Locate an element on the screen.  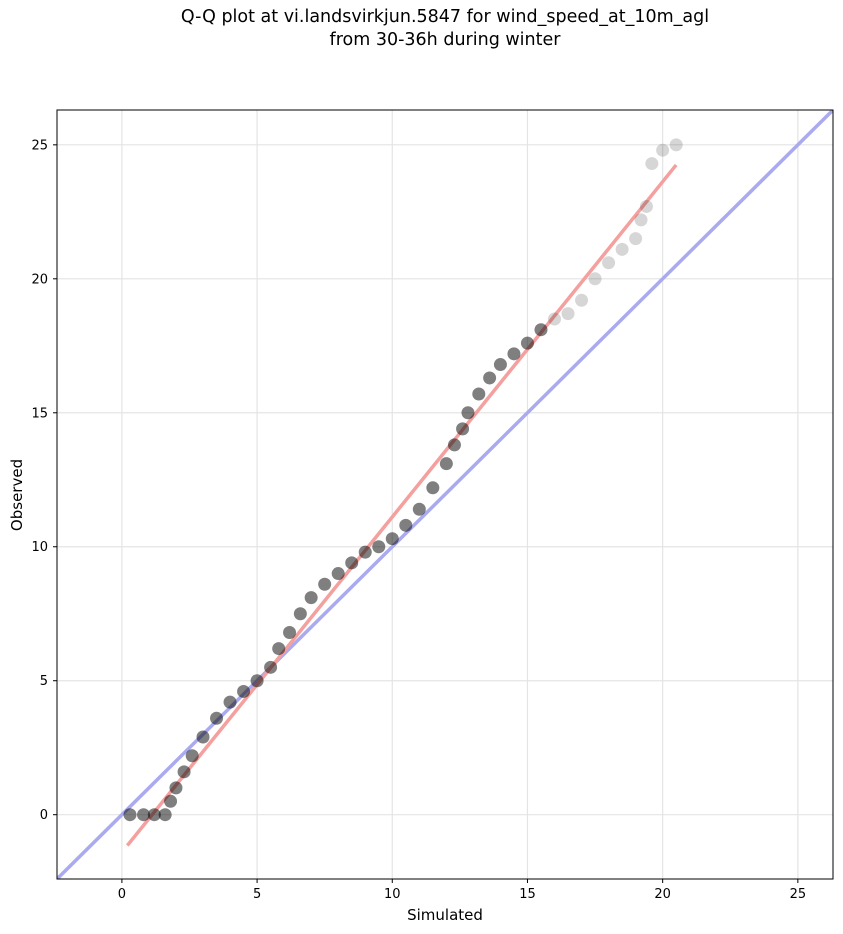
x-tick-label: 15 is located at coordinates (527, 894).